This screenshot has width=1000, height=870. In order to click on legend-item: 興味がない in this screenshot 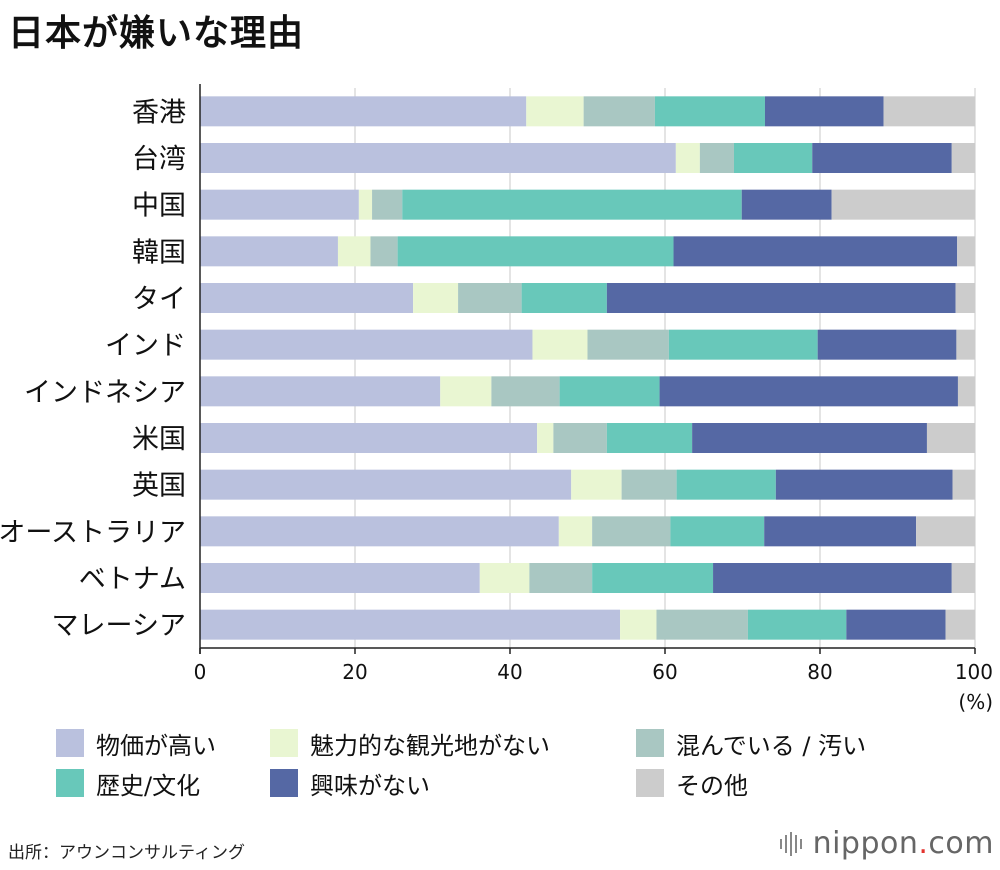, I will do `click(453, 783)`.